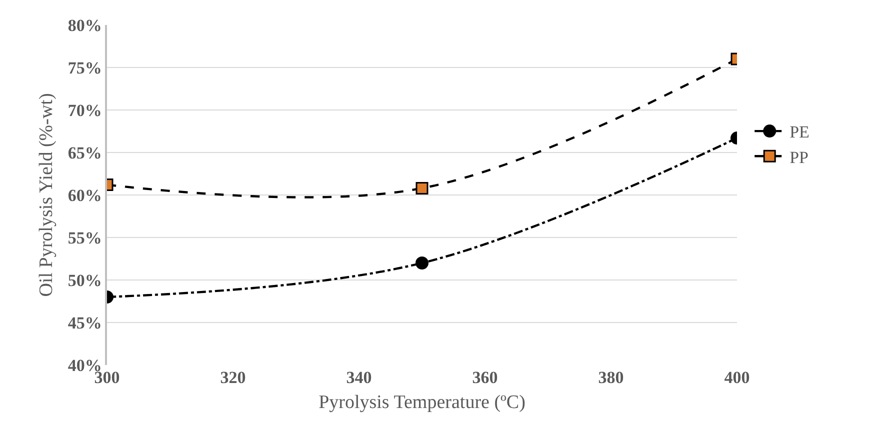  I want to click on x-tick-label: 340, so click(359, 377).